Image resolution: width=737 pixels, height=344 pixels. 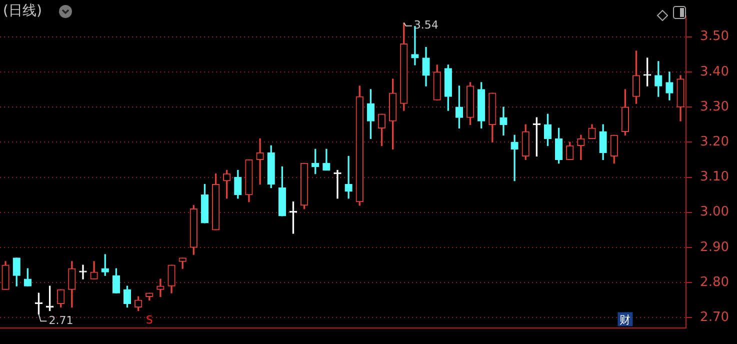 What do you see at coordinates (715, 72) in the screenshot?
I see `y-tick-label: 3.40` at bounding box center [715, 72].